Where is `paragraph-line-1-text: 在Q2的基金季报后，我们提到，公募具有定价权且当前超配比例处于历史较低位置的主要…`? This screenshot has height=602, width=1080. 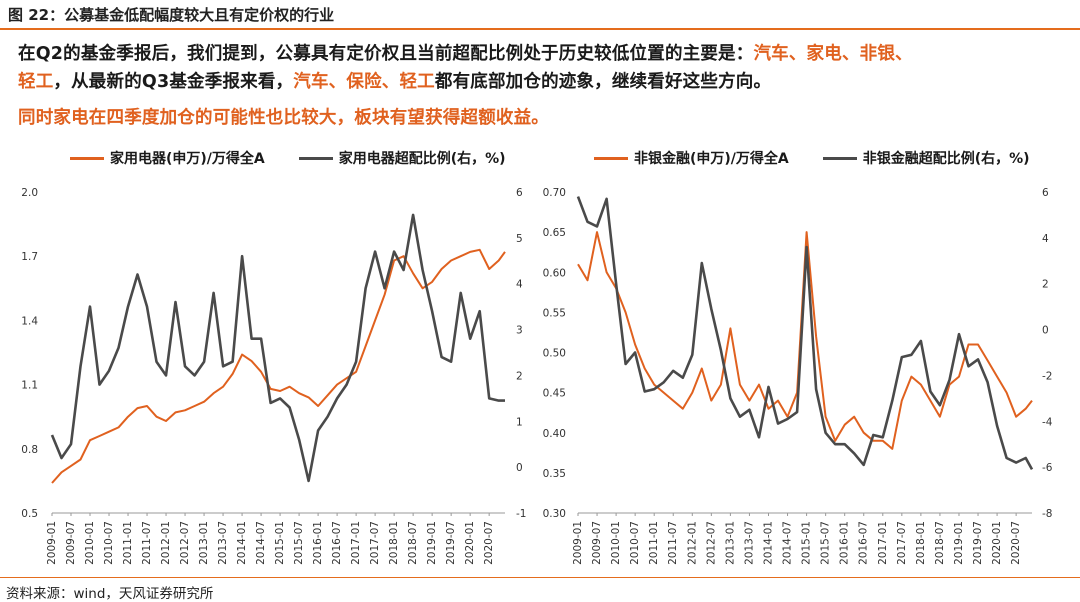
paragraph-line-1-text: 在Q2的基金季报后，我们提到，公募具有定价权且当前超配比例处于历史较低位置的主要… is located at coordinates (386, 54).